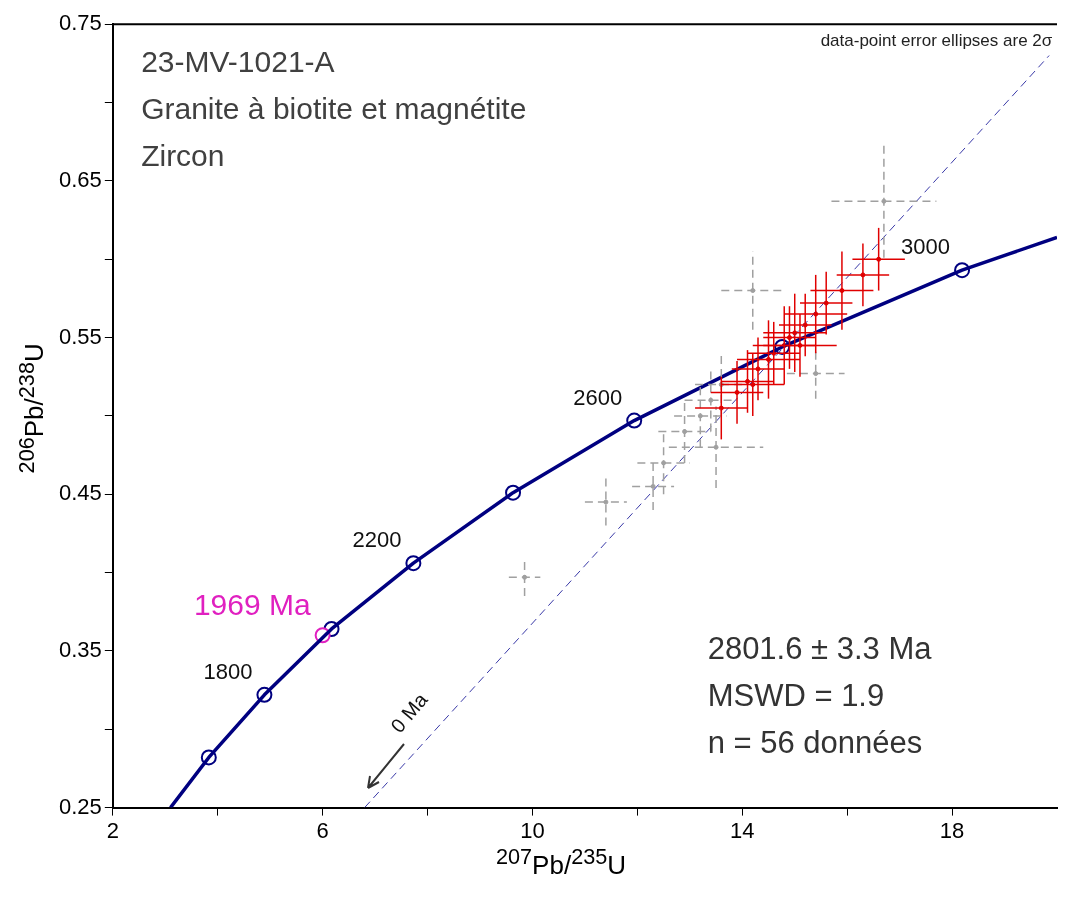  I want to click on y-tick-label: 0.55, so click(80, 336).